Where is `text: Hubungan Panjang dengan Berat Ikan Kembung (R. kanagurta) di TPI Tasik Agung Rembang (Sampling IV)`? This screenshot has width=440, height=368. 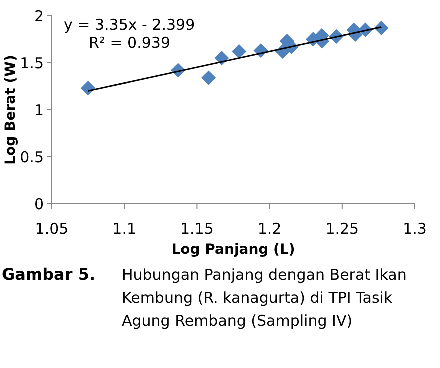 text: Hubungan Panjang dengan Berat Ikan Kembung (R. kanagurta) di TPI Tasik Agung Rembang (Sampling IV) is located at coordinates (264, 298).